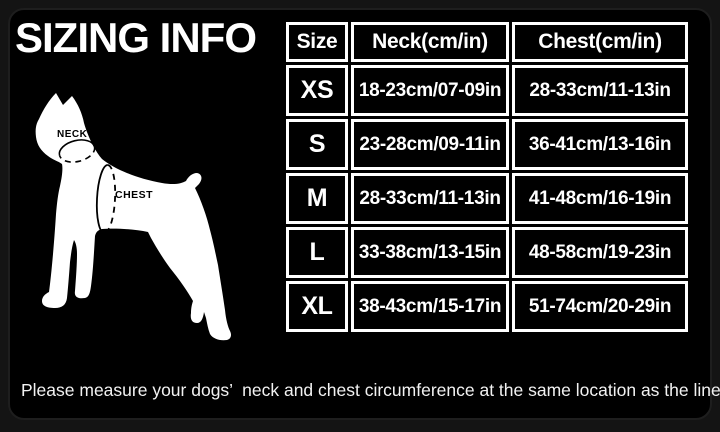  Describe the element at coordinates (600, 252) in the screenshot. I see `chest-value: 48-58cm/19-23in` at that location.